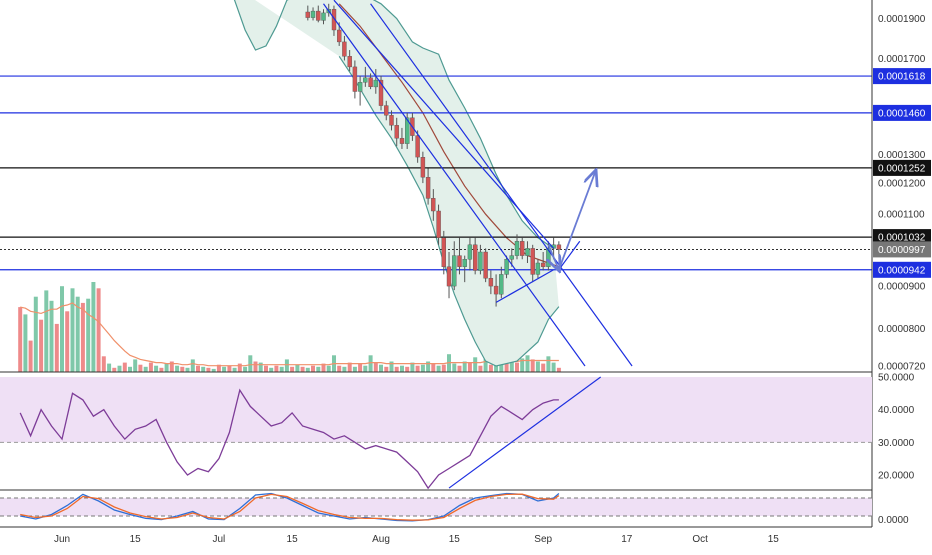 The width and height of the screenshot is (932, 555). I want to click on rsi-tick-label: 50.0000, so click(896, 378).